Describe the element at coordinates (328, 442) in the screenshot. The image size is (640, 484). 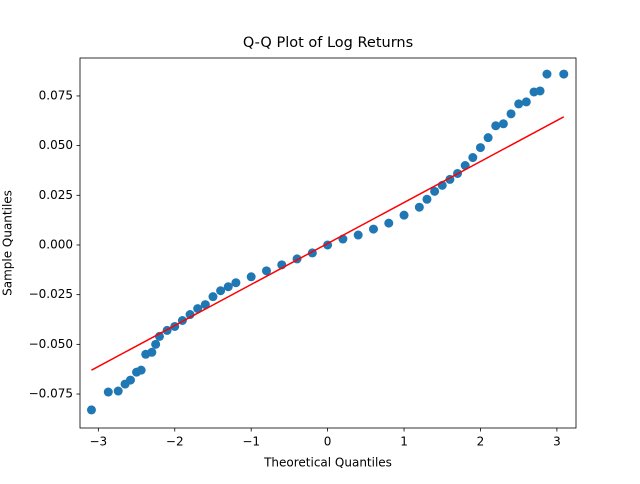
I see `x-tick-label: 0` at that location.